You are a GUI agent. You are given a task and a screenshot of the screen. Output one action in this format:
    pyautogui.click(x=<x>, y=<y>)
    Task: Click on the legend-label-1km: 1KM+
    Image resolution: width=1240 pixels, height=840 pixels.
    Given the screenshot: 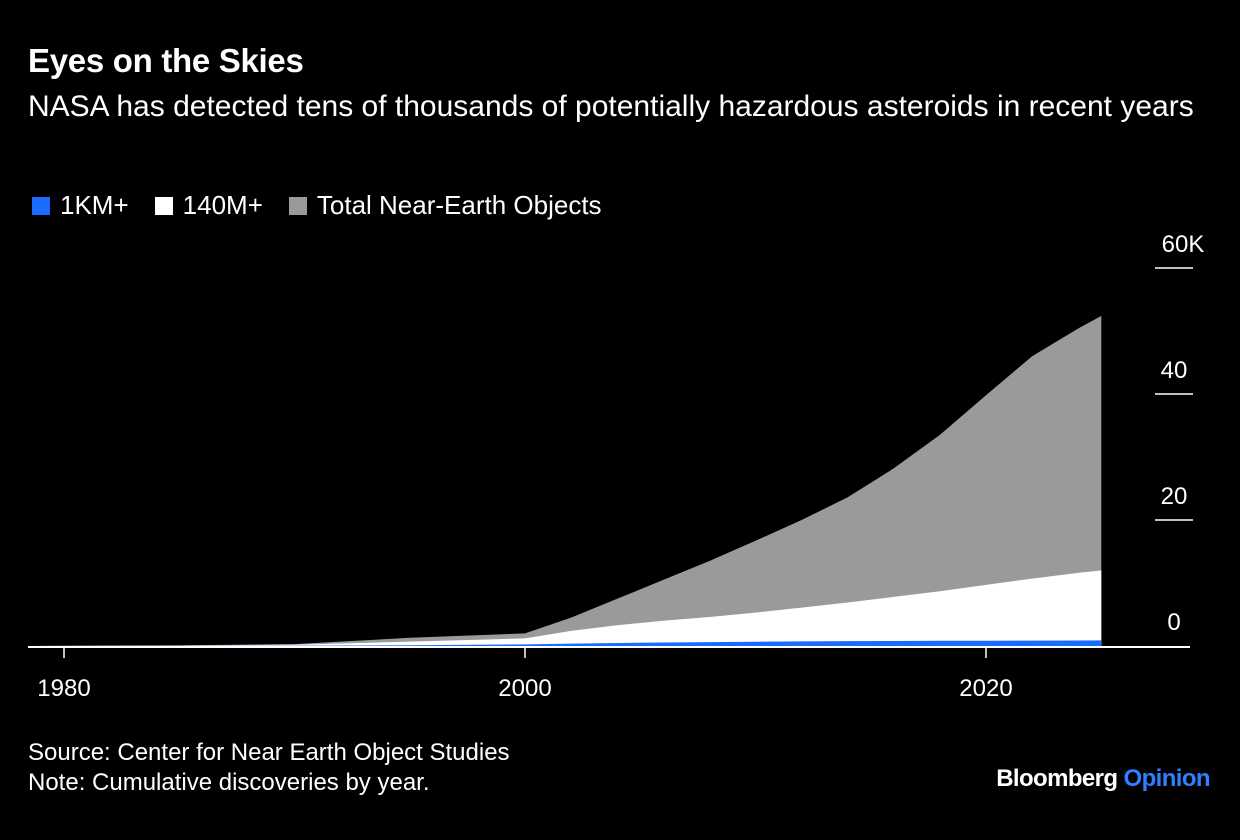 What is the action you would take?
    pyautogui.click(x=94, y=205)
    